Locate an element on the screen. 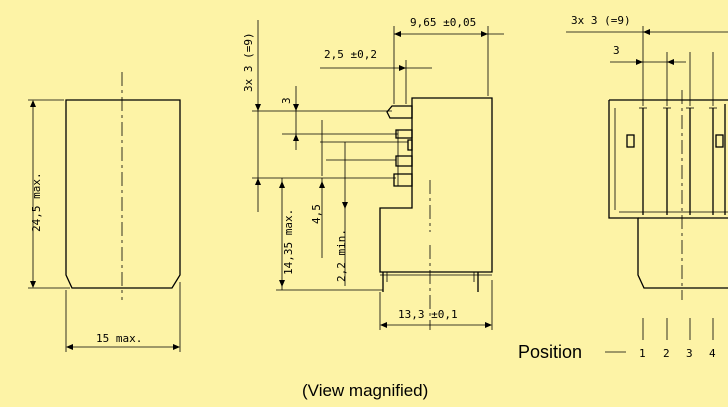  end-pitch-label: 3 is located at coordinates (616, 50).